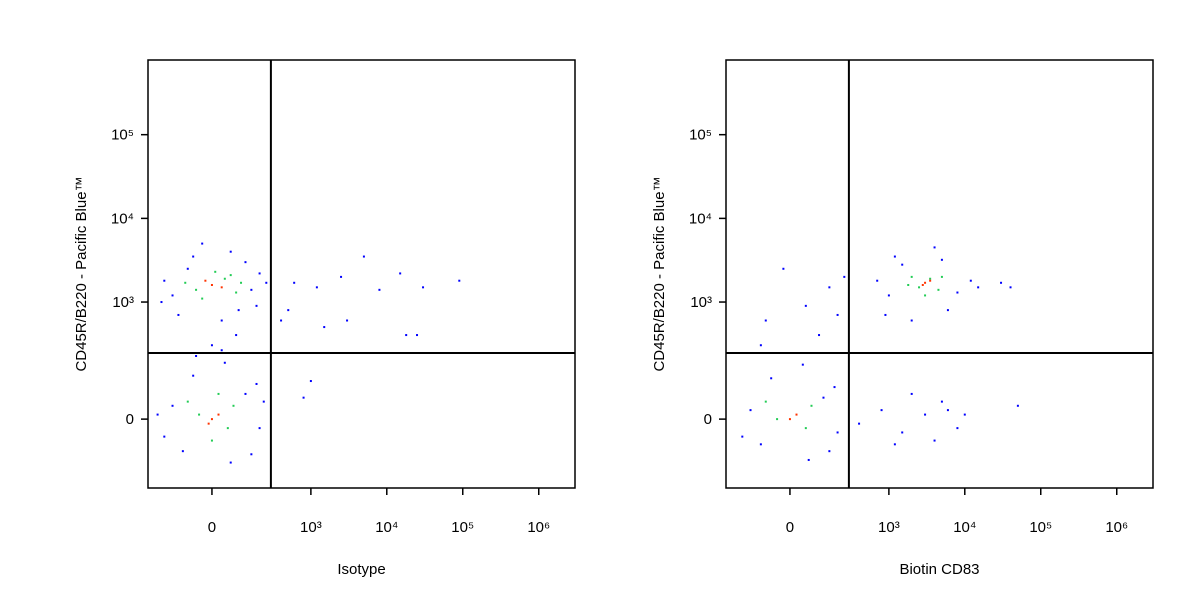 The height and width of the screenshot is (600, 1200). What do you see at coordinates (361, 569) in the screenshot?
I see `x-axis-label: Isotype` at bounding box center [361, 569].